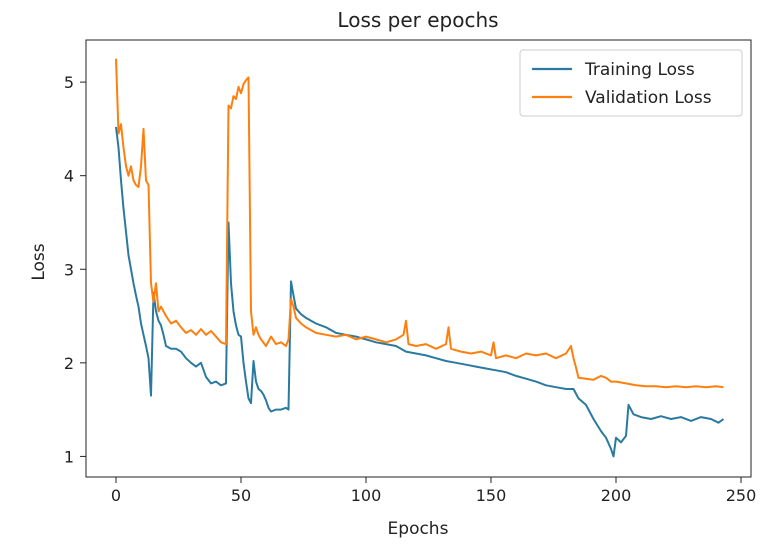 This screenshot has width=780, height=550. I want to click on x-axis-label: Epochs, so click(418, 529).